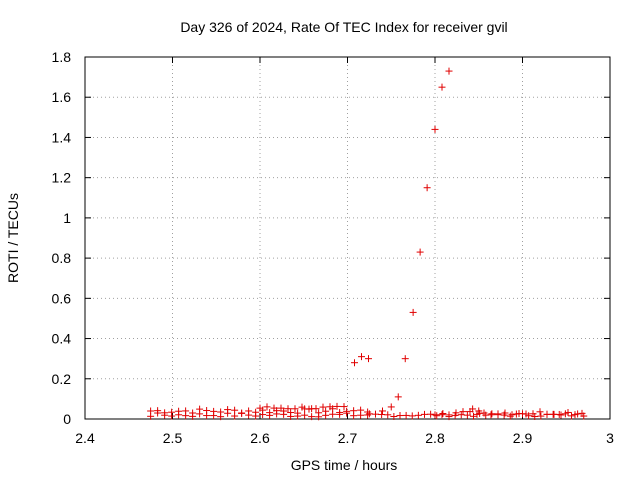  What do you see at coordinates (67, 419) in the screenshot?
I see `y-tick-label: 0` at bounding box center [67, 419].